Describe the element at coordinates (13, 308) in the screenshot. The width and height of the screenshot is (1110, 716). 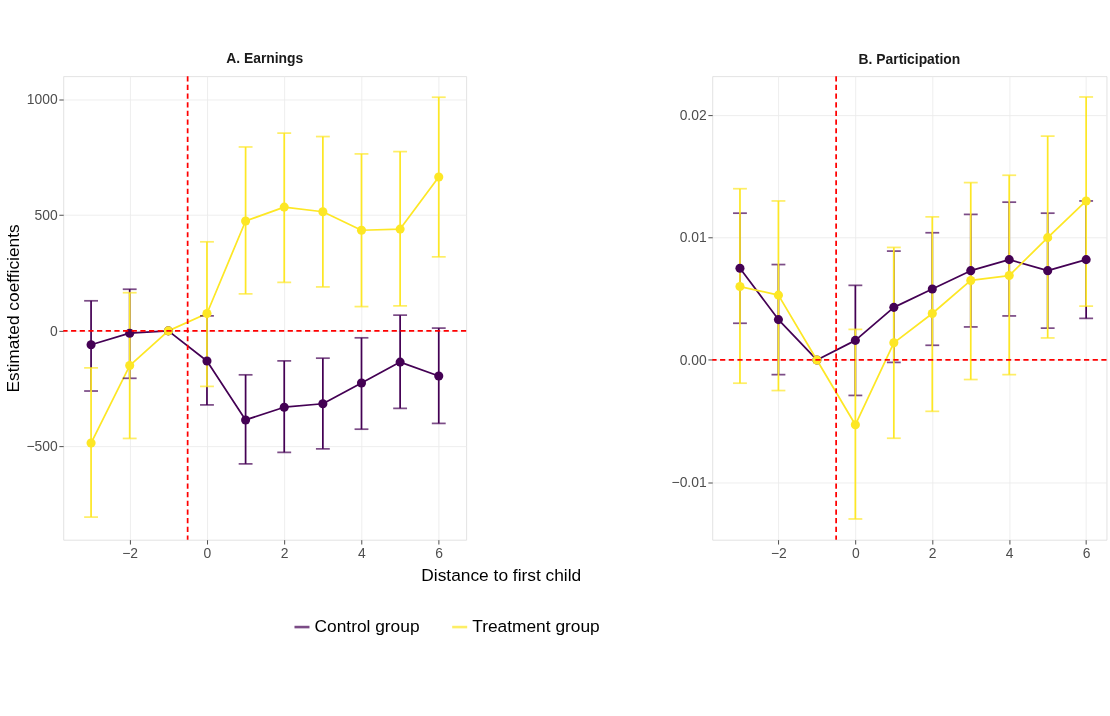
I see `y-axis-title: Estimated coefficients` at that location.